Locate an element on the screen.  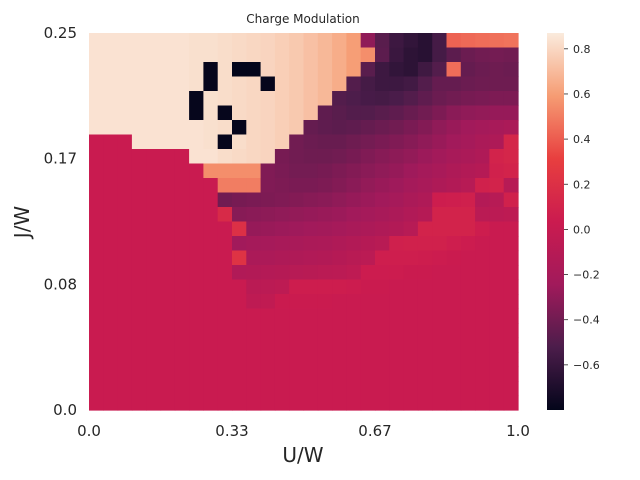
colorbar-tick-label: −0.4 is located at coordinates (586, 320).